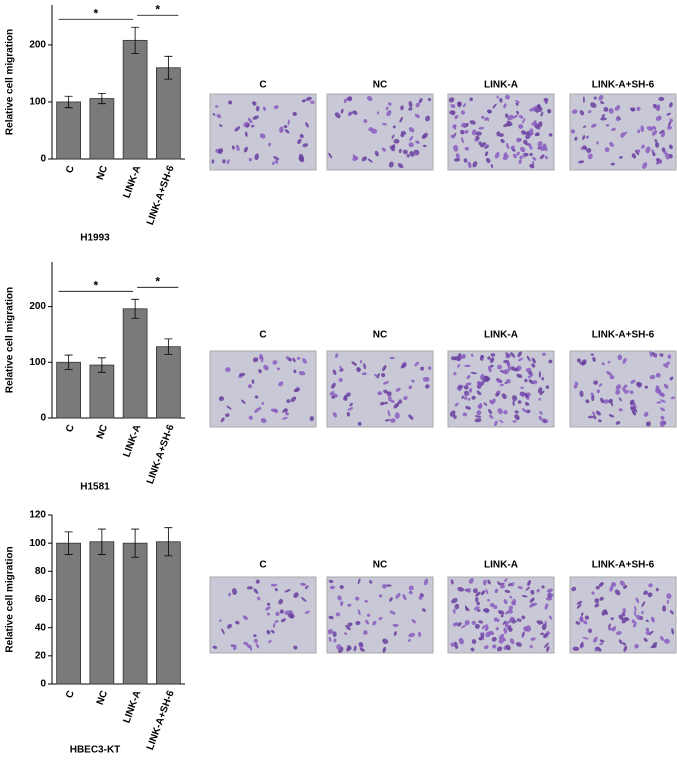 The width and height of the screenshot is (677, 760). Describe the element at coordinates (37, 515) in the screenshot. I see `y-tick-label: 120` at that location.